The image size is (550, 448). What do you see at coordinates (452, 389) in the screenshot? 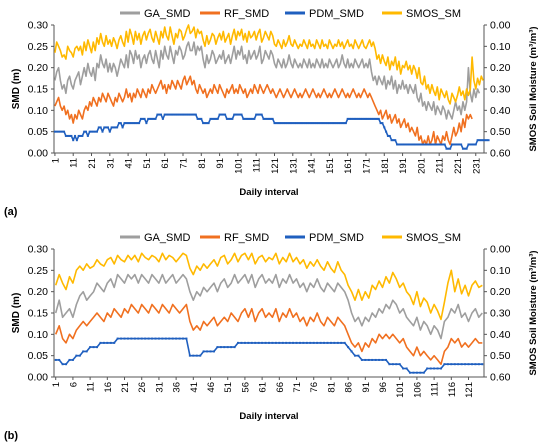
I see `x-tick-label: 116` at bounding box center [452, 389].